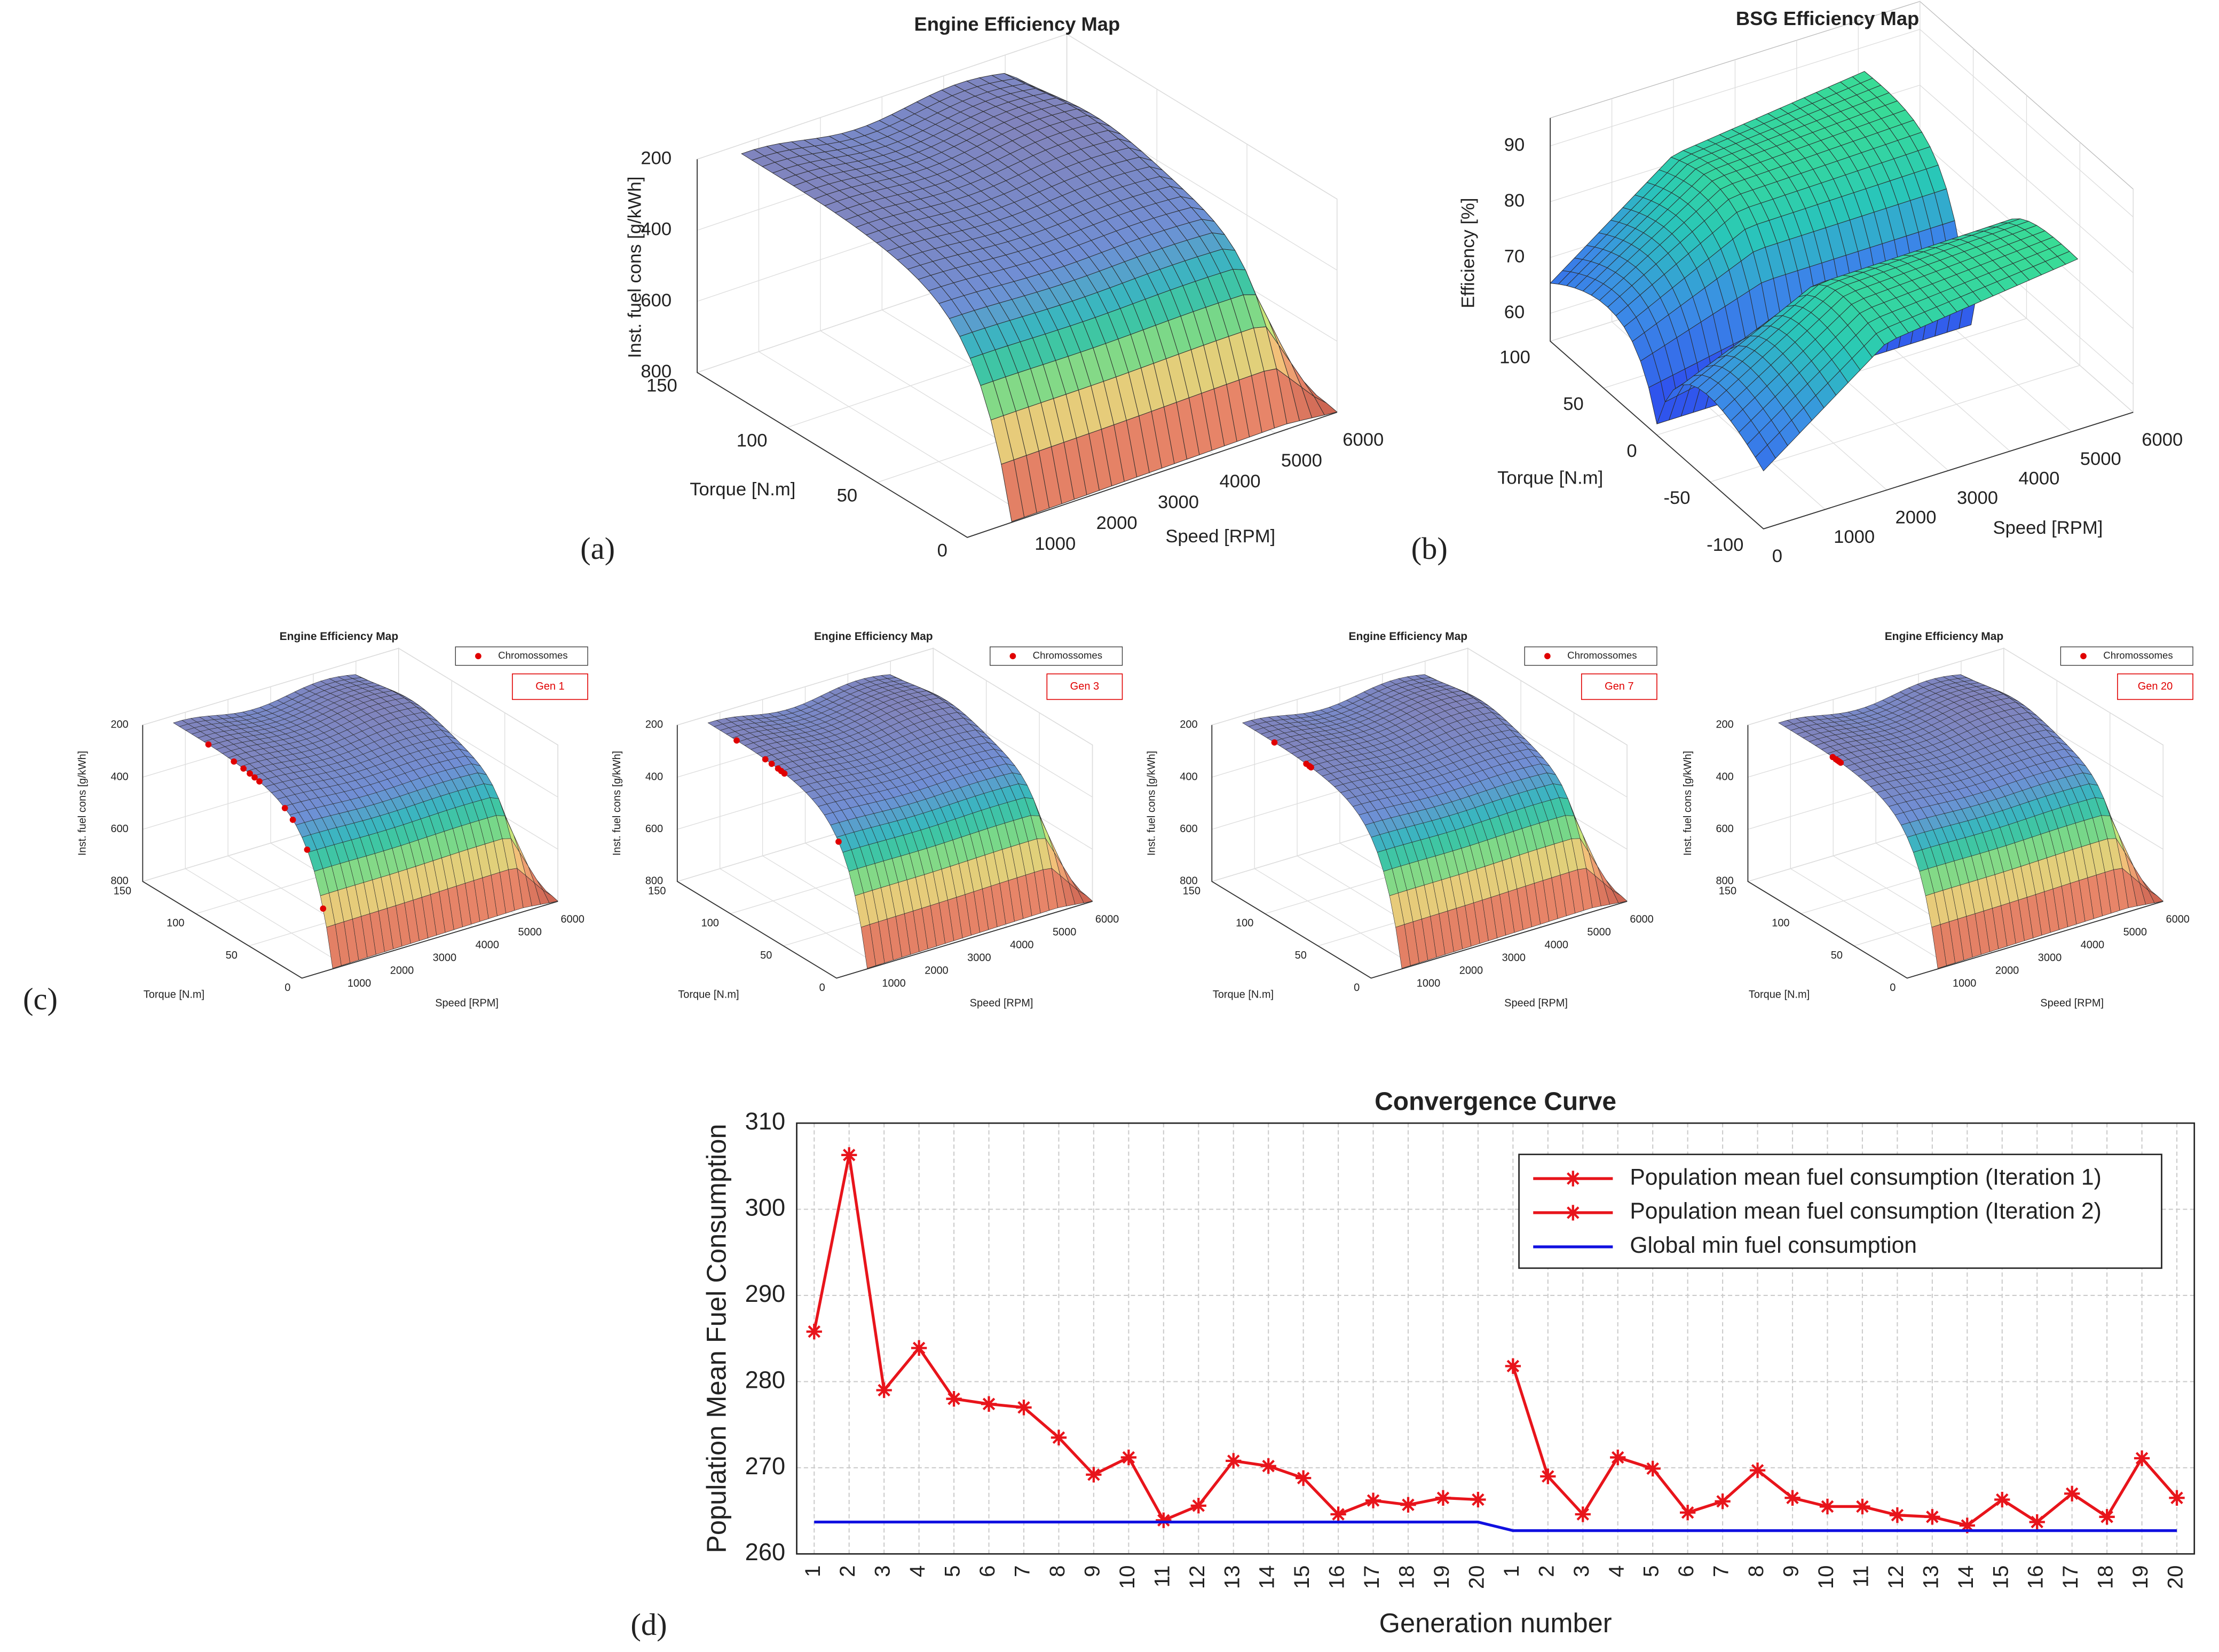  Describe the element at coordinates (1546, 1571) in the screenshot. I see `x-tick-label: 2` at that location.